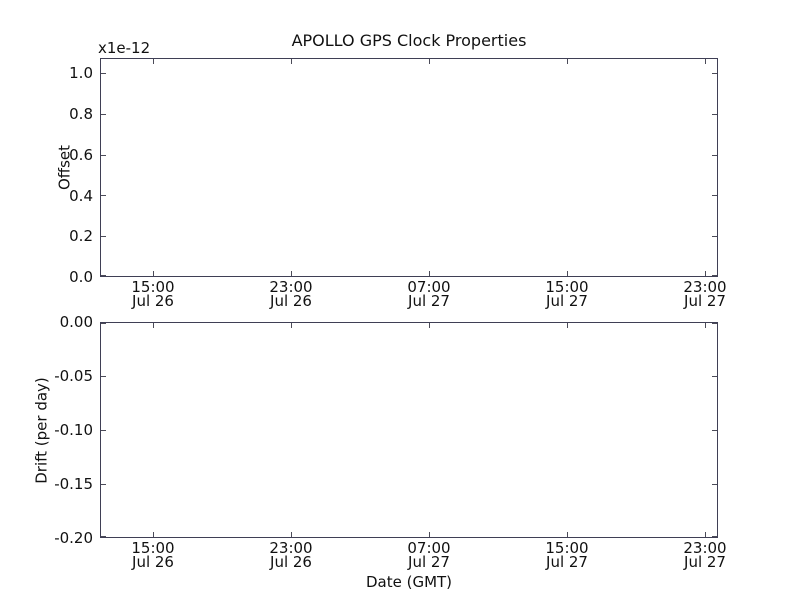 This screenshot has height=600, width=800. Describe the element at coordinates (81, 155) in the screenshot. I see `y-tick-label: 0.6` at that location.